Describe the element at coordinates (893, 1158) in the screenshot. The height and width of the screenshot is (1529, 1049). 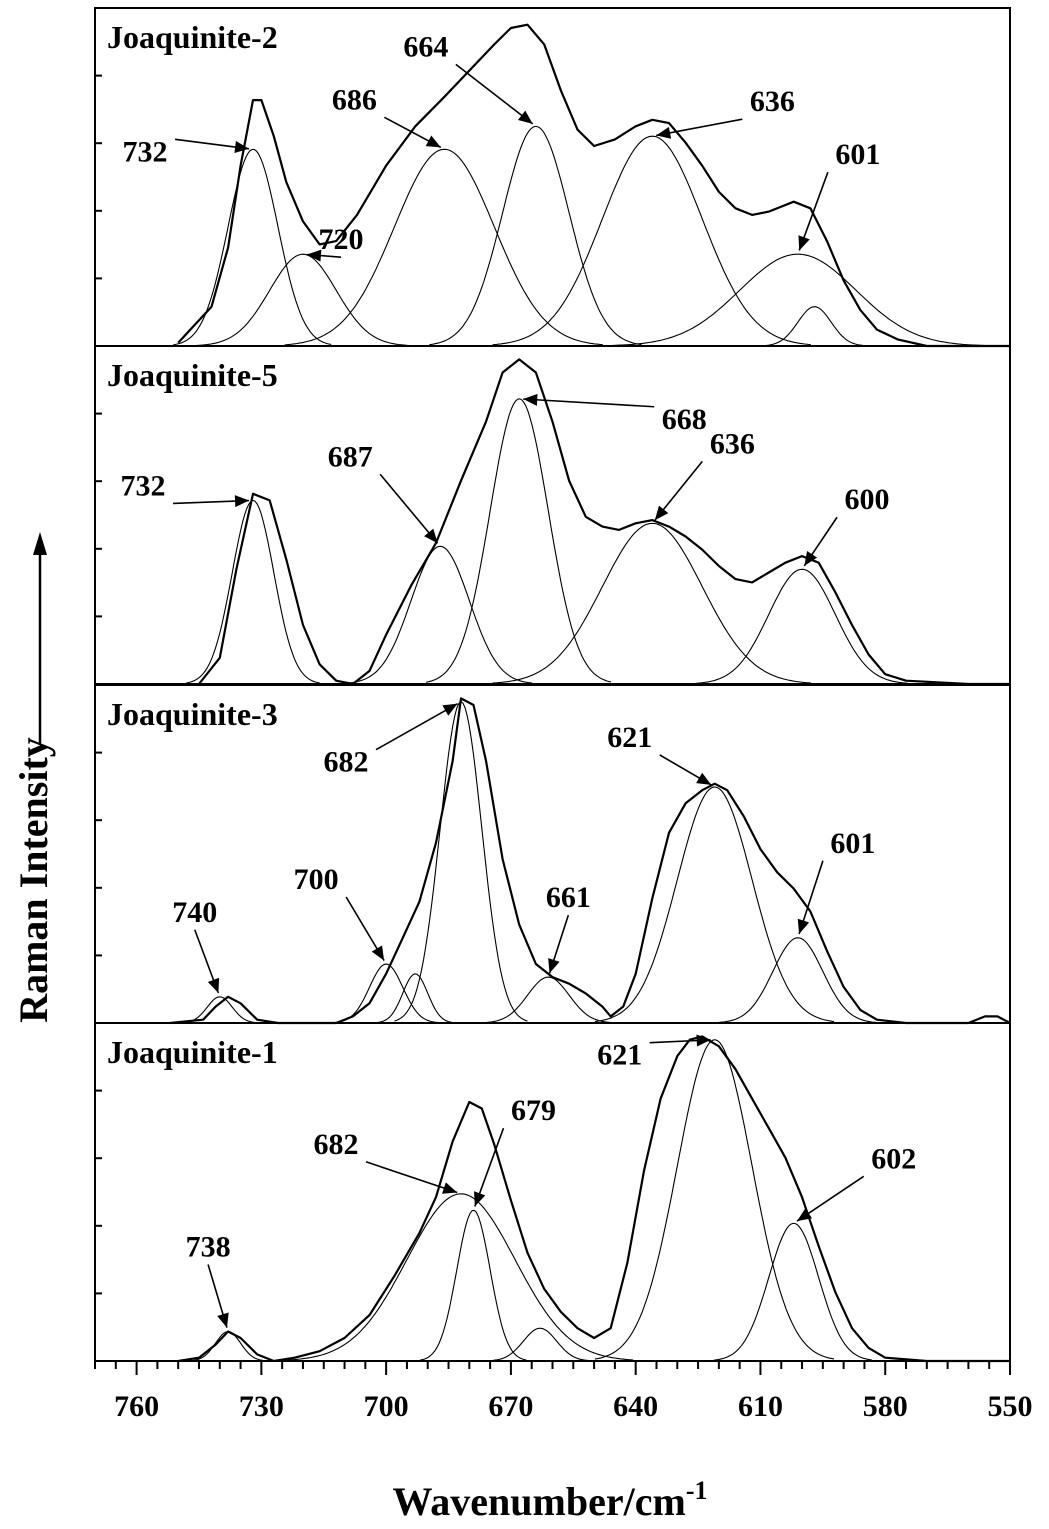
I see `annotation-label: 602` at that location.